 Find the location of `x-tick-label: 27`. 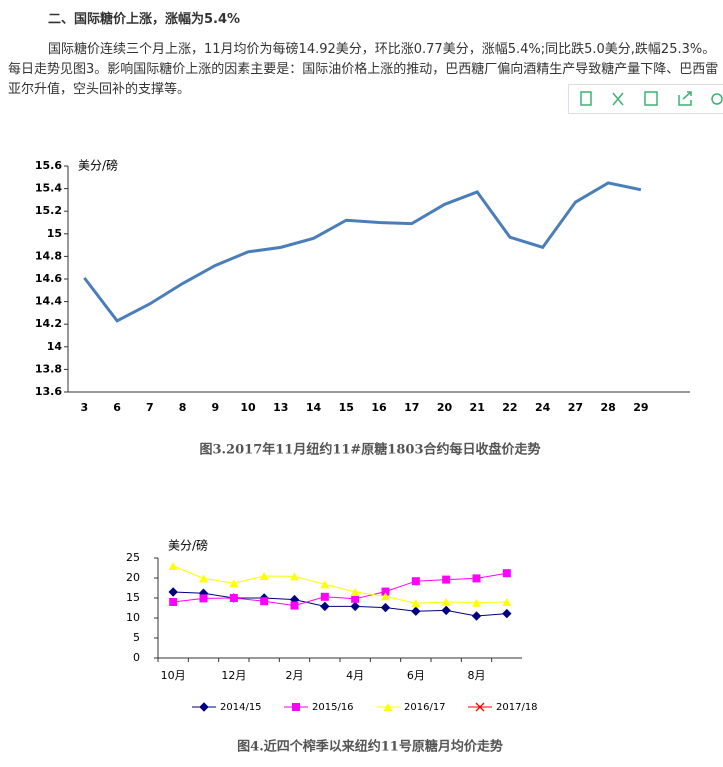

x-tick-label: 27 is located at coordinates (575, 407).